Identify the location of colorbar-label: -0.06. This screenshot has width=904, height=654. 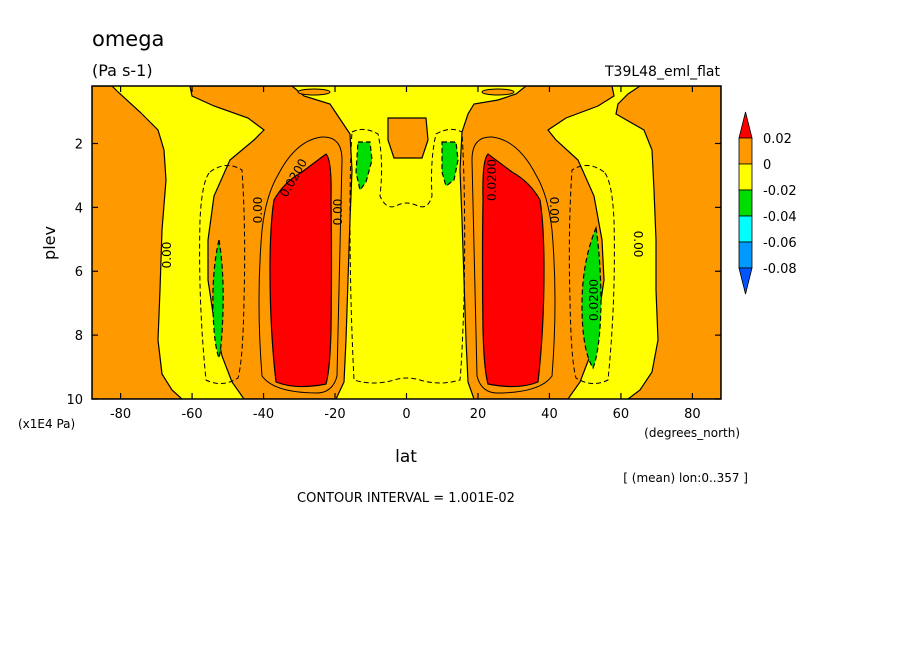
(780, 243).